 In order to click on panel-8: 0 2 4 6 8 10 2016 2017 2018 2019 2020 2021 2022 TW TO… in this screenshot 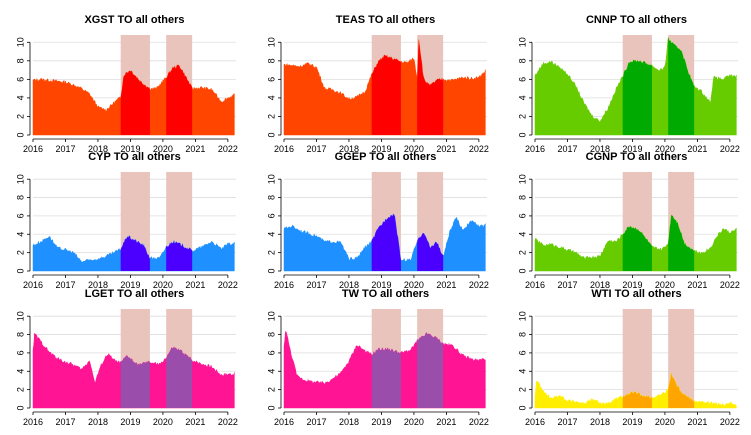, I will do `click(377, 357)`.